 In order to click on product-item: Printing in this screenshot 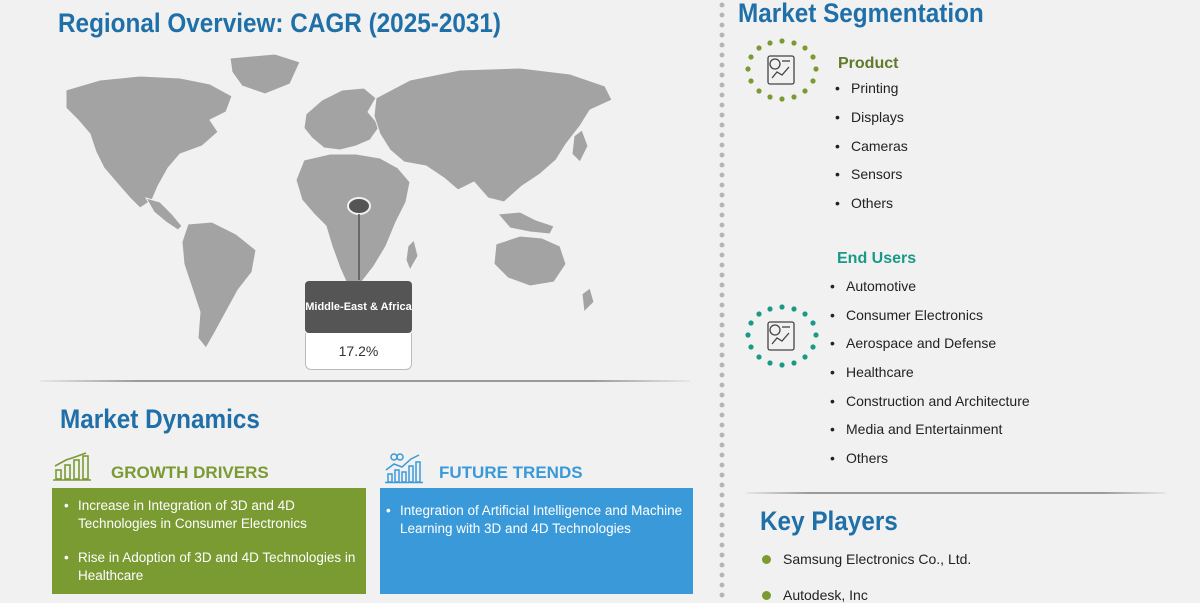, I will do `click(935, 88)`.